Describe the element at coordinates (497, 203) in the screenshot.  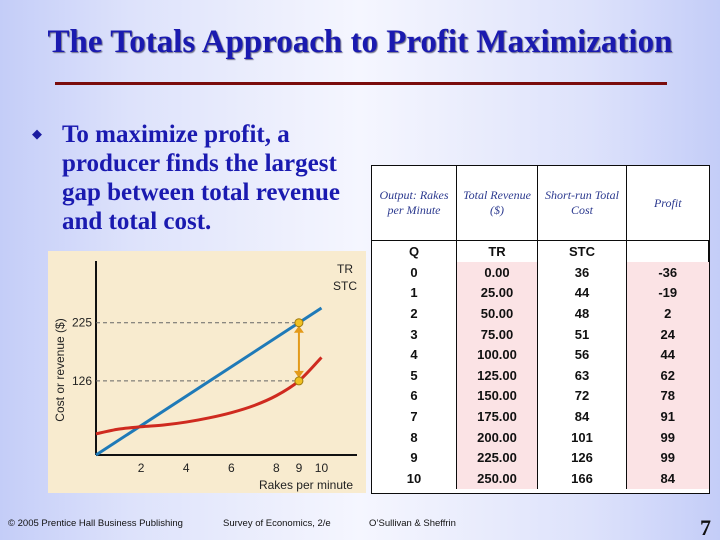
I see `header-total-revenue: Total Revenue ($)` at that location.